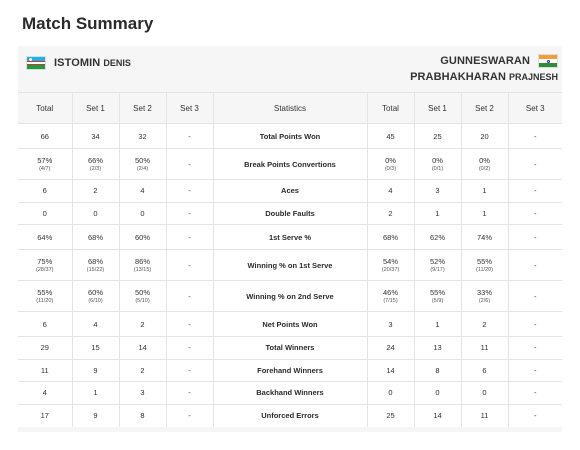  I want to click on right-set1-cell: 14, so click(437, 415).